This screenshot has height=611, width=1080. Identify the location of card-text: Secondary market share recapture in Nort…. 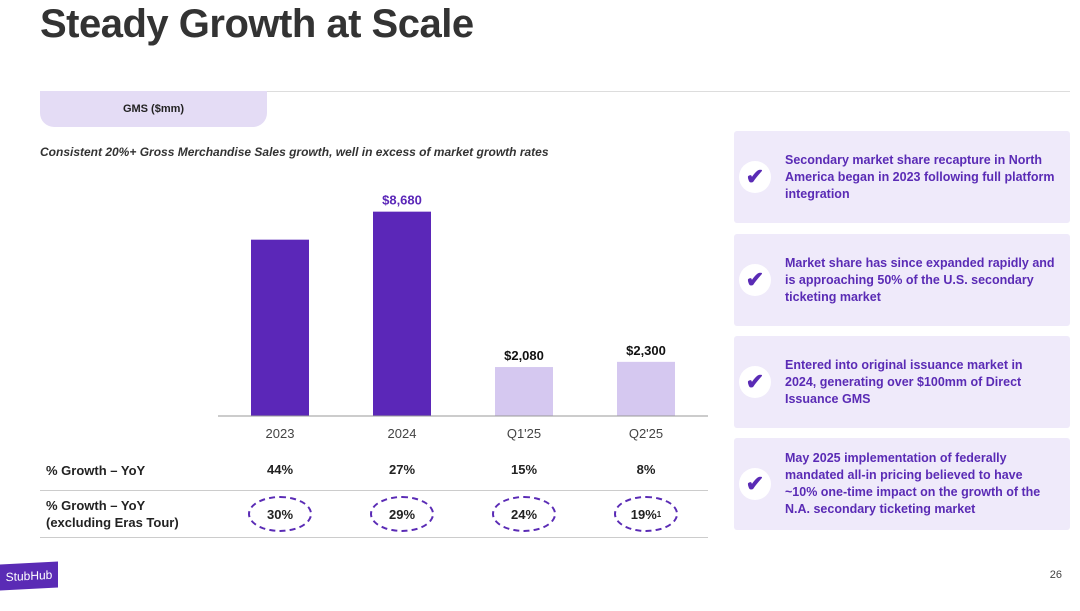
(920, 176).